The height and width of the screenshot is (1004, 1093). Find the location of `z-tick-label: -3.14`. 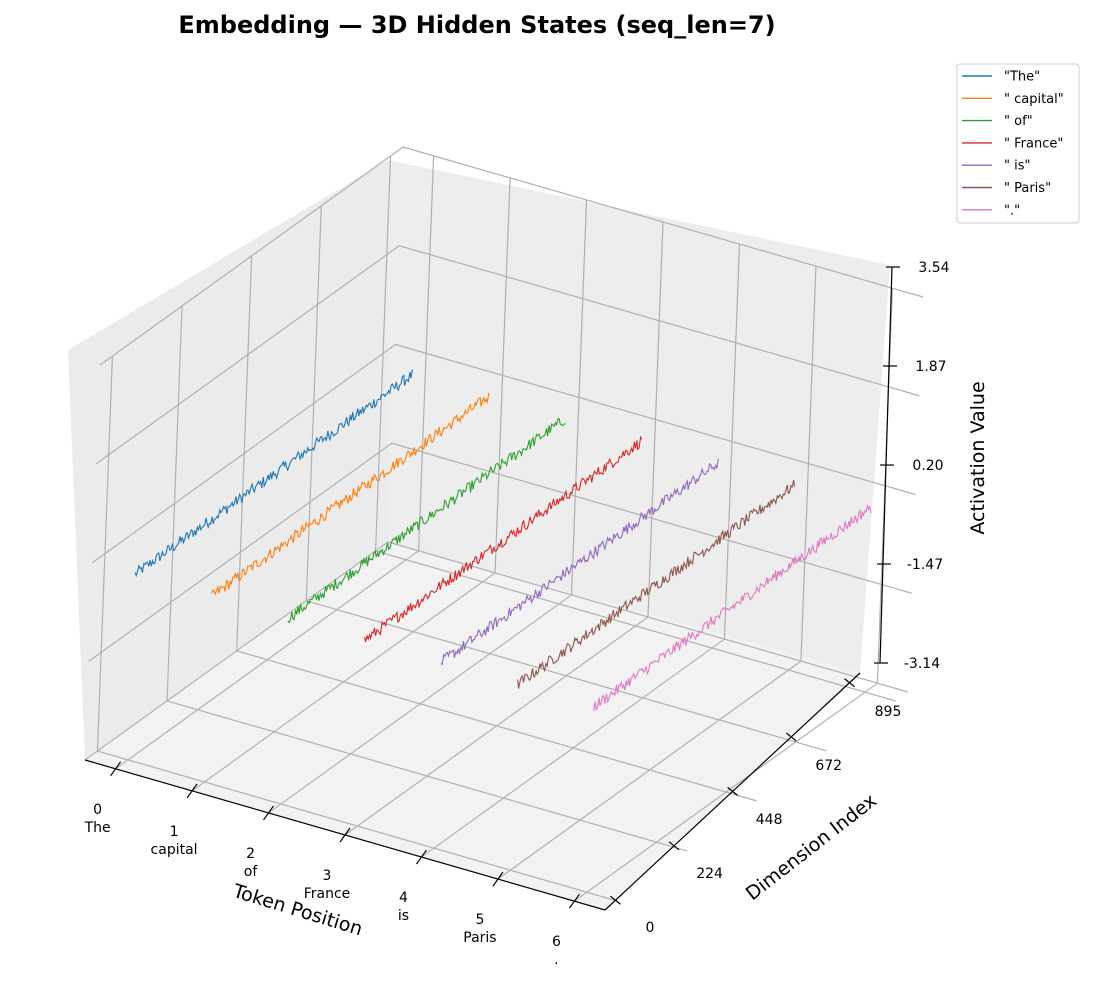

z-tick-label: -3.14 is located at coordinates (922, 664).